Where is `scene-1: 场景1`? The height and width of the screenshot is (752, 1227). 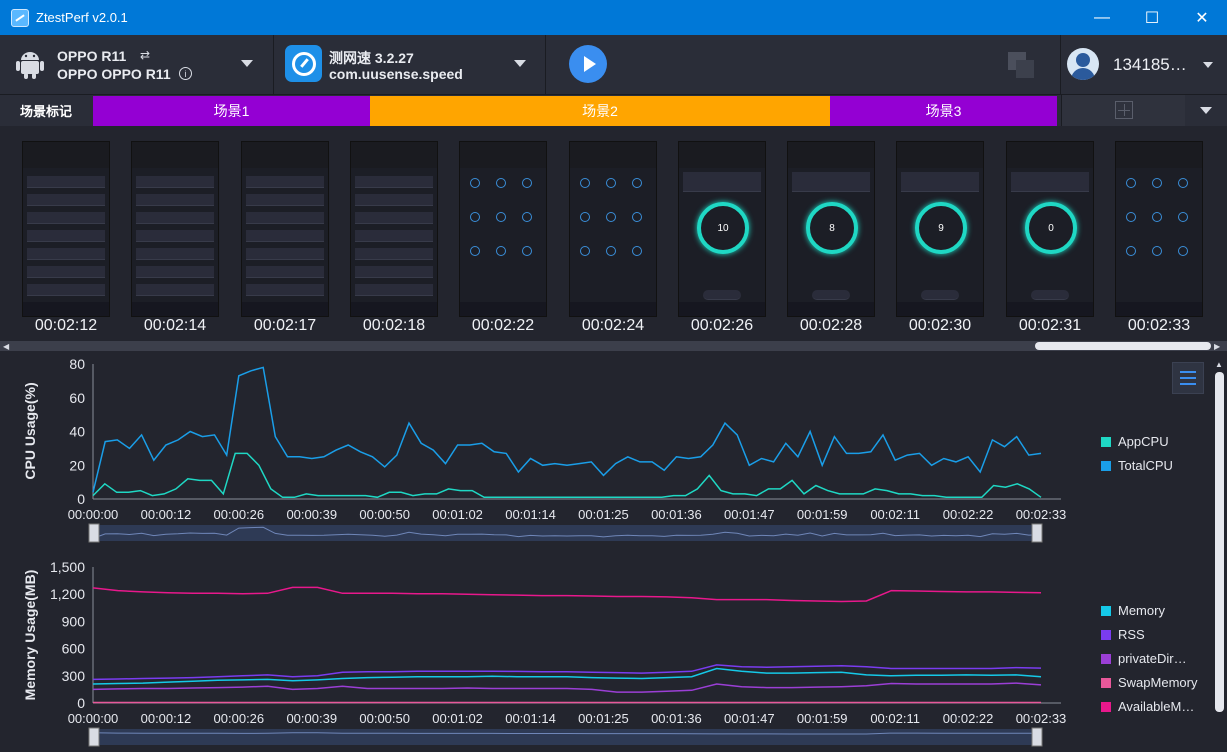
scene-1: 场景1 is located at coordinates (231, 111).